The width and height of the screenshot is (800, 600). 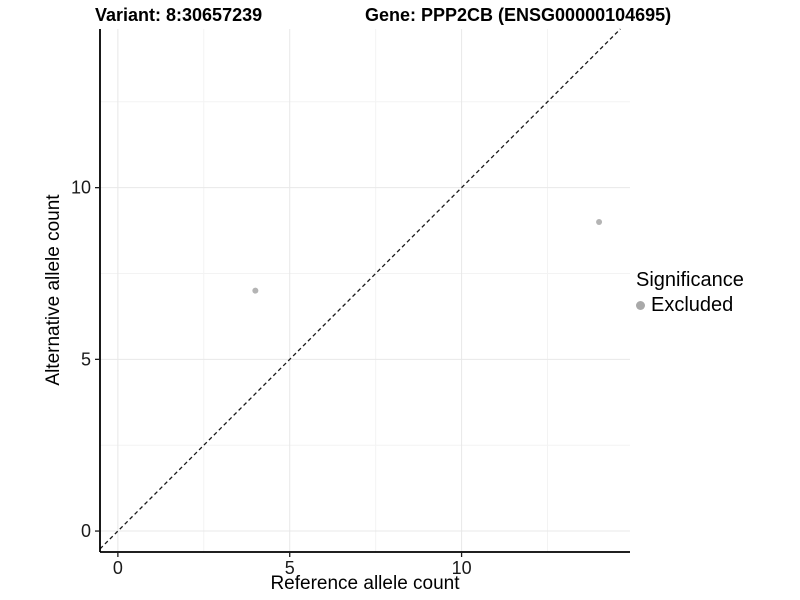 What do you see at coordinates (518, 15) in the screenshot?
I see `gene-title: Gene: PPP2CB (ENSG00000104695)` at bounding box center [518, 15].